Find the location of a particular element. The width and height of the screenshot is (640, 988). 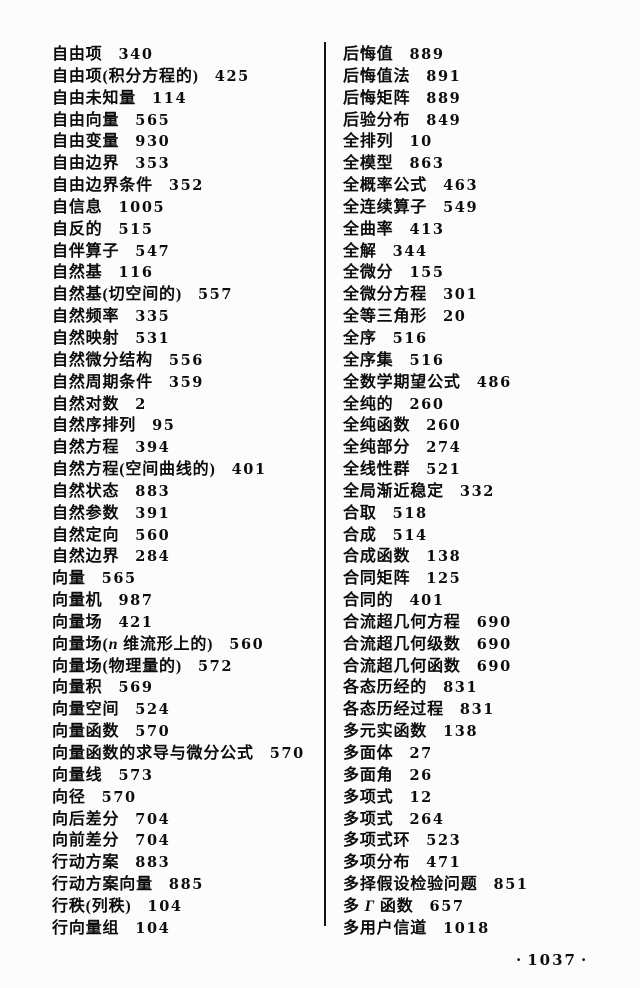

entry-page-number: 12 is located at coordinates (421, 797).